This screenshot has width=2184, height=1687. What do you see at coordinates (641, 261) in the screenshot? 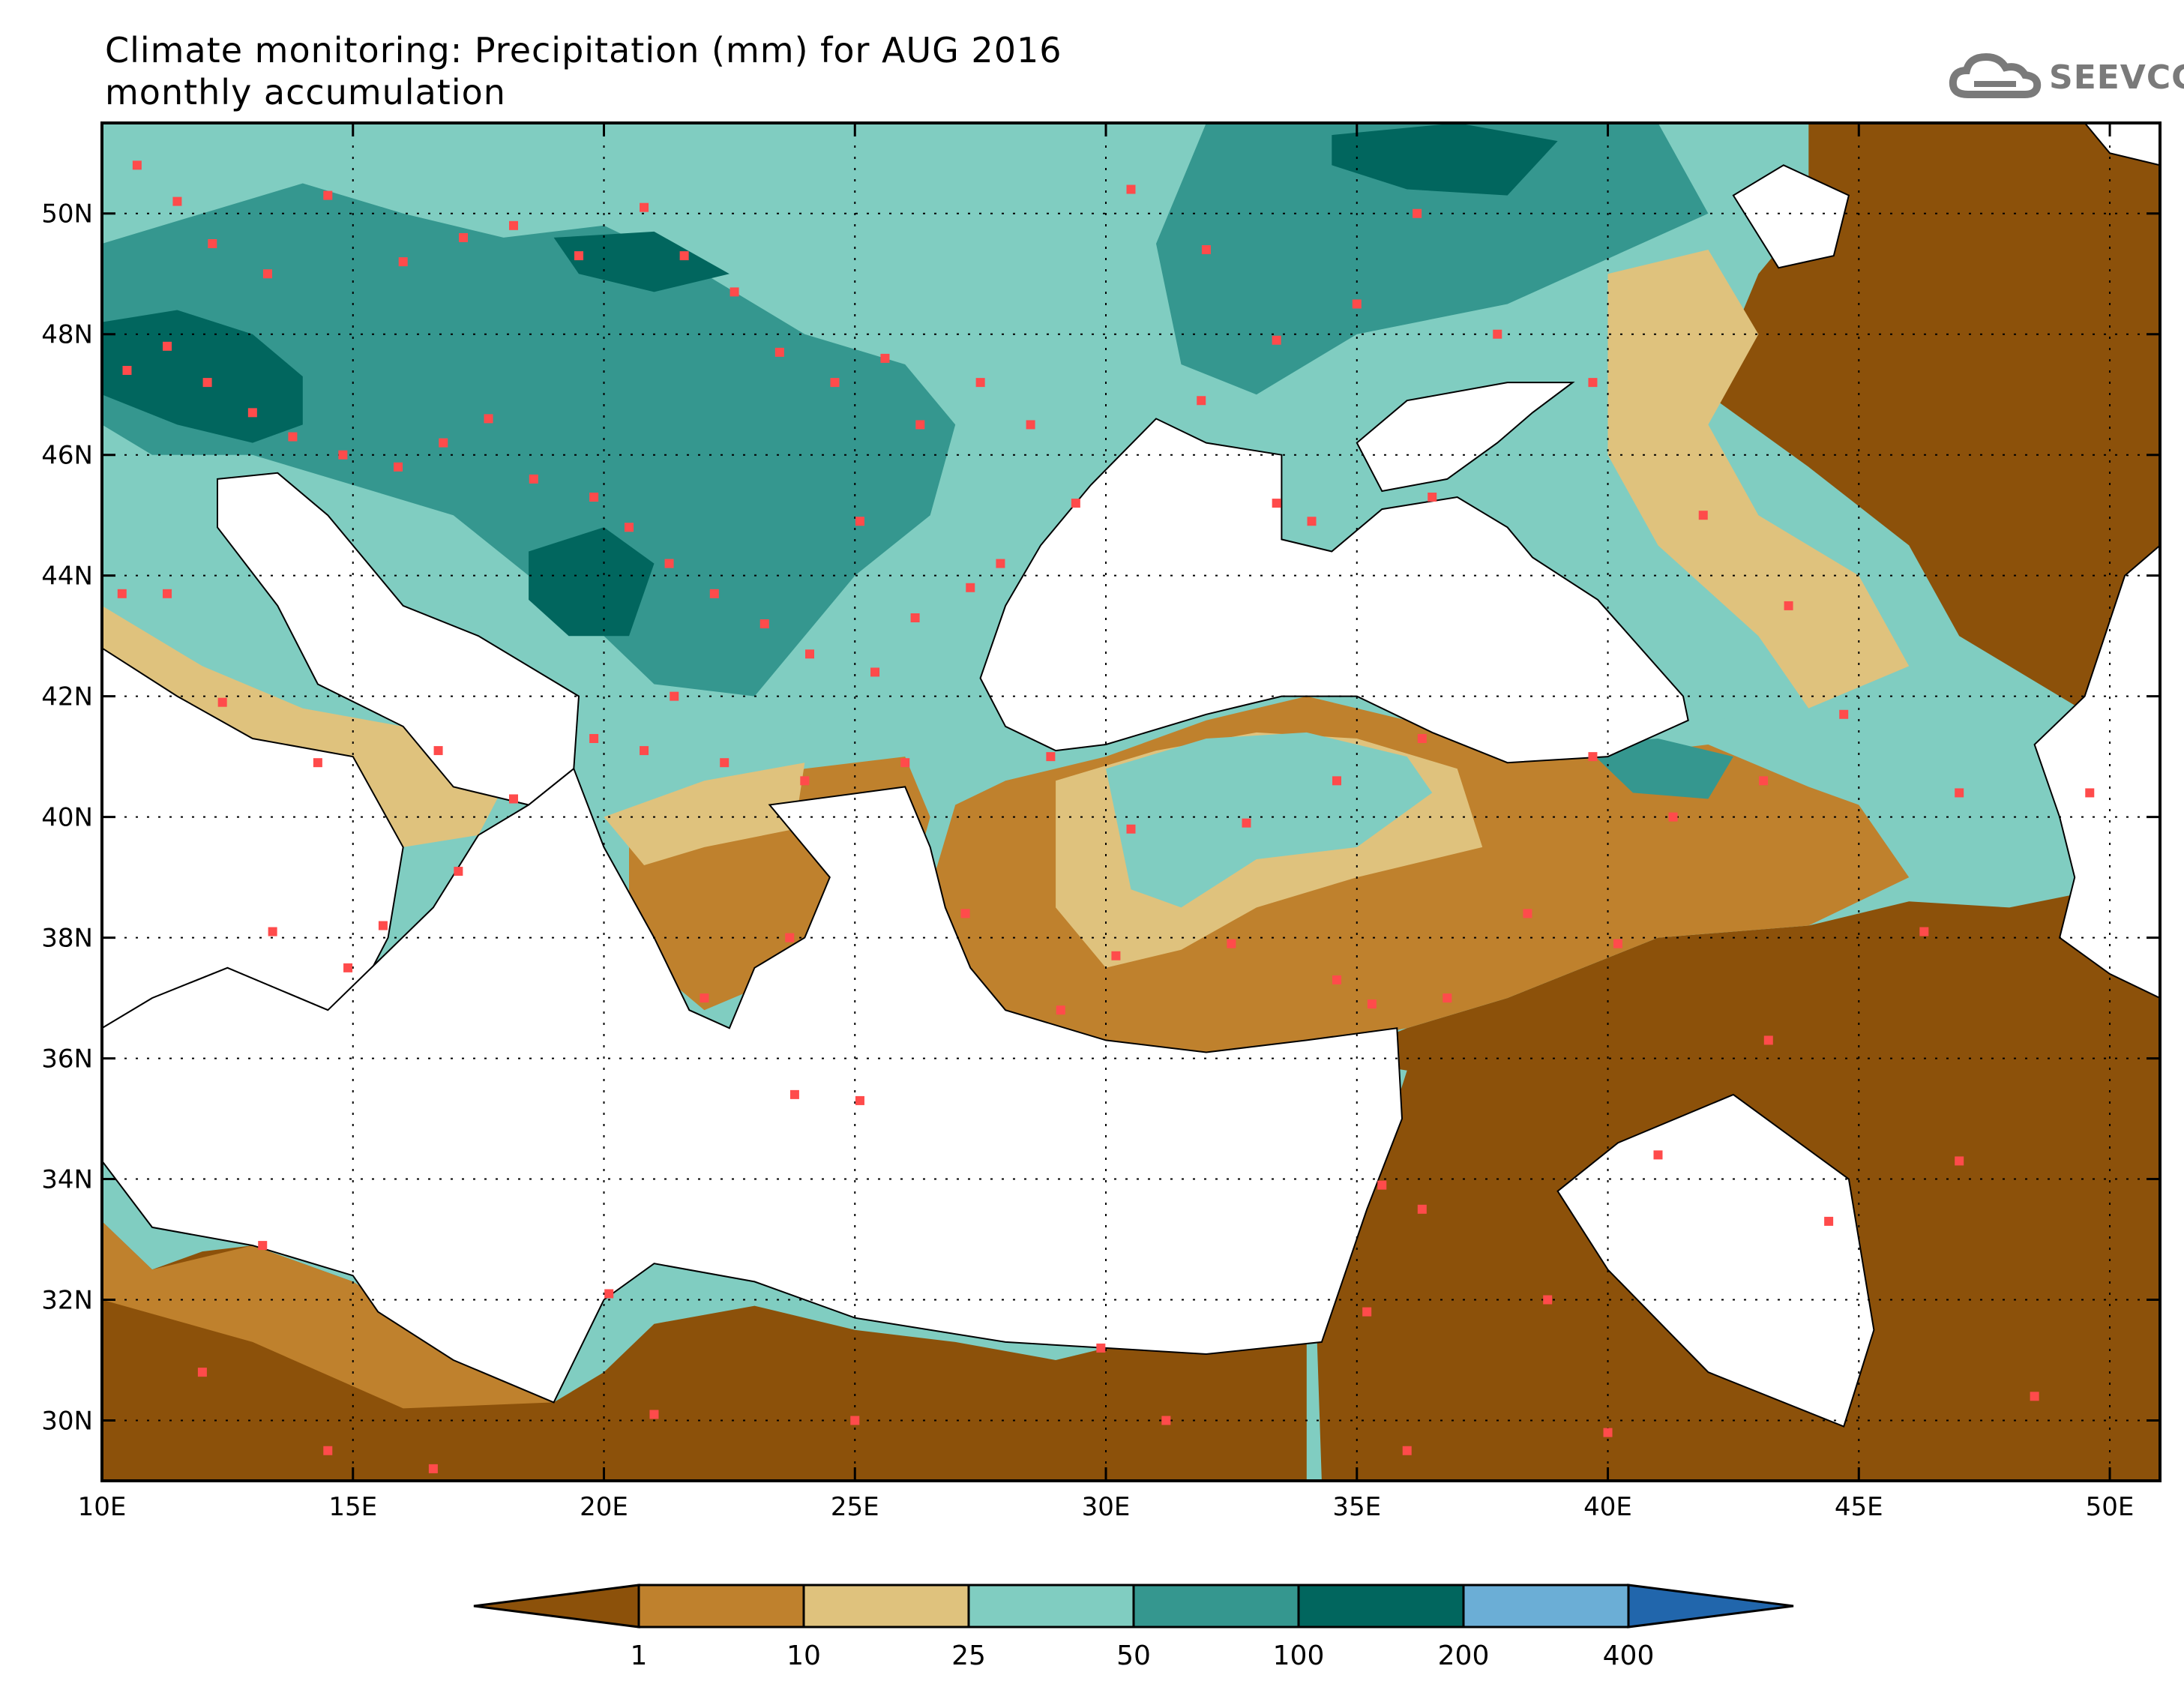
I see `precip-region-carpathian-dark` at bounding box center [641, 261].